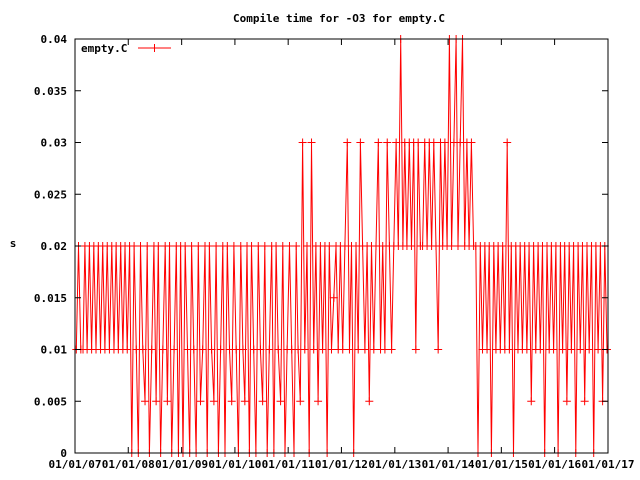  Describe the element at coordinates (75, 464) in the screenshot. I see `x-tick-label: 01/01/07` at that location.